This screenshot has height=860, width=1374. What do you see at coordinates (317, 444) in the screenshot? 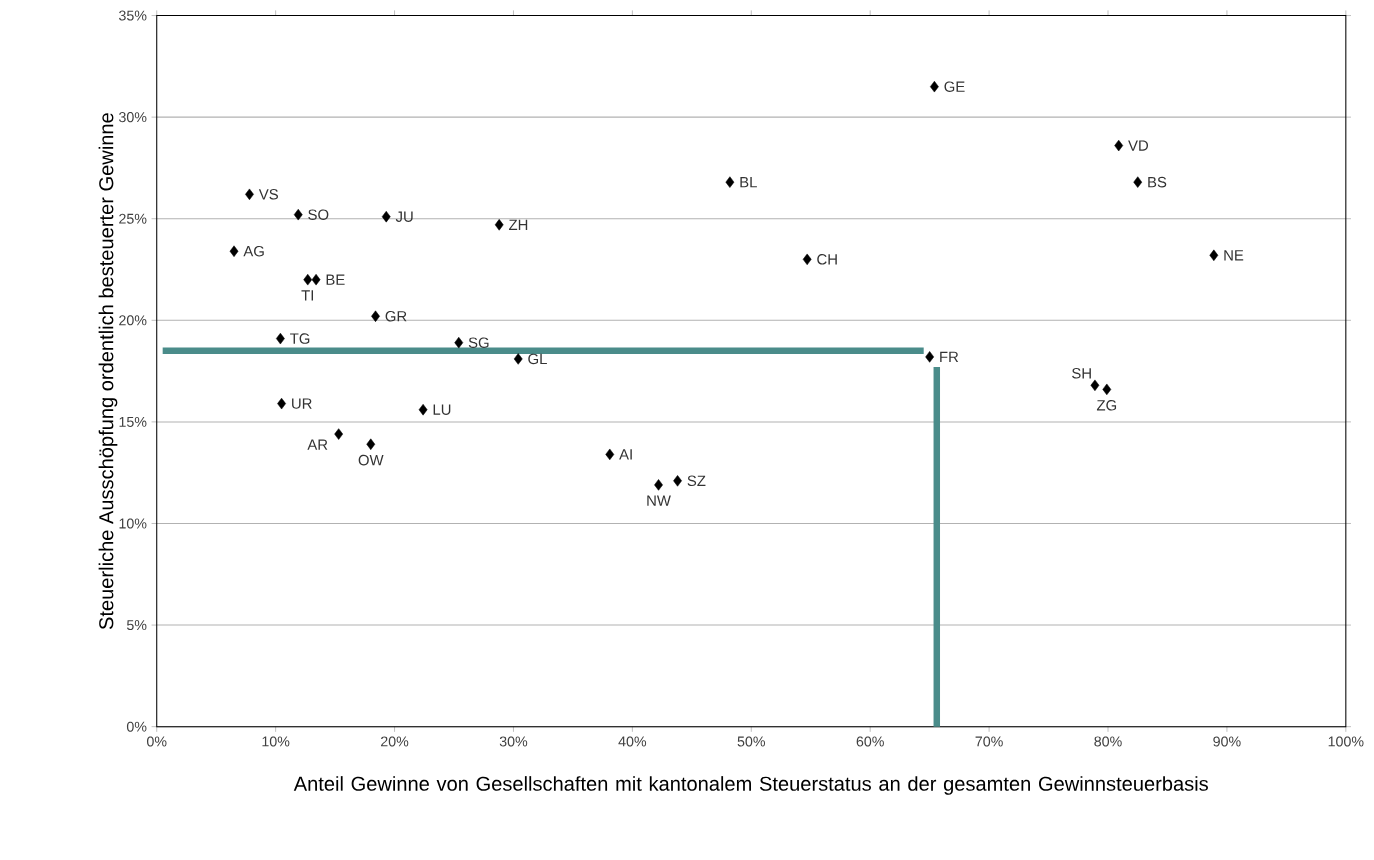
I see `annotation: AR` at bounding box center [317, 444].